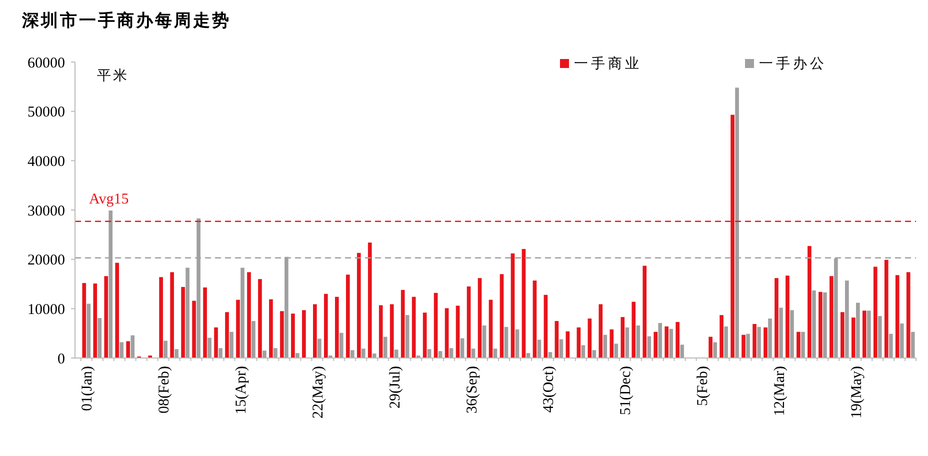 The image size is (928, 456). I want to click on legend-label: 一手办公, so click(793, 64).